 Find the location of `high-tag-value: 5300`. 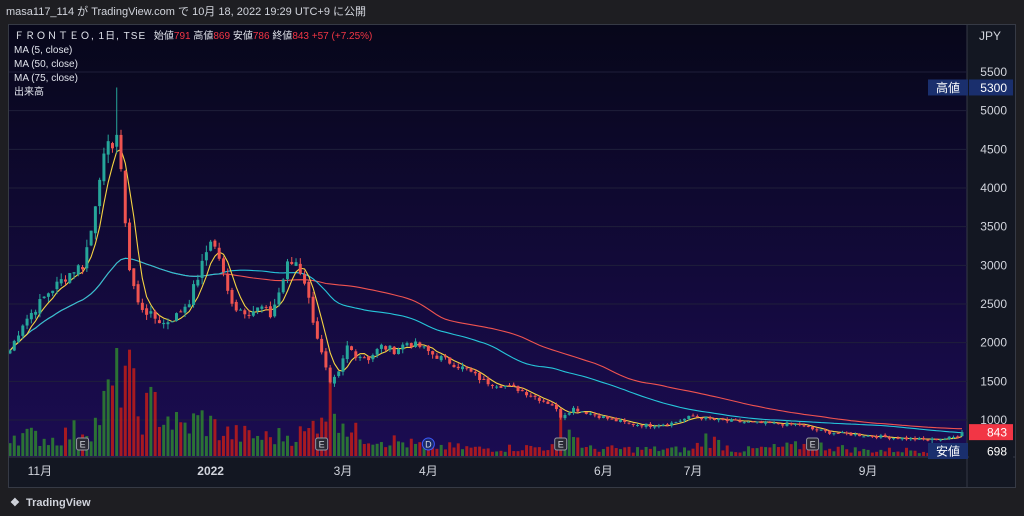

high-tag-value: 5300 is located at coordinates (993, 88).